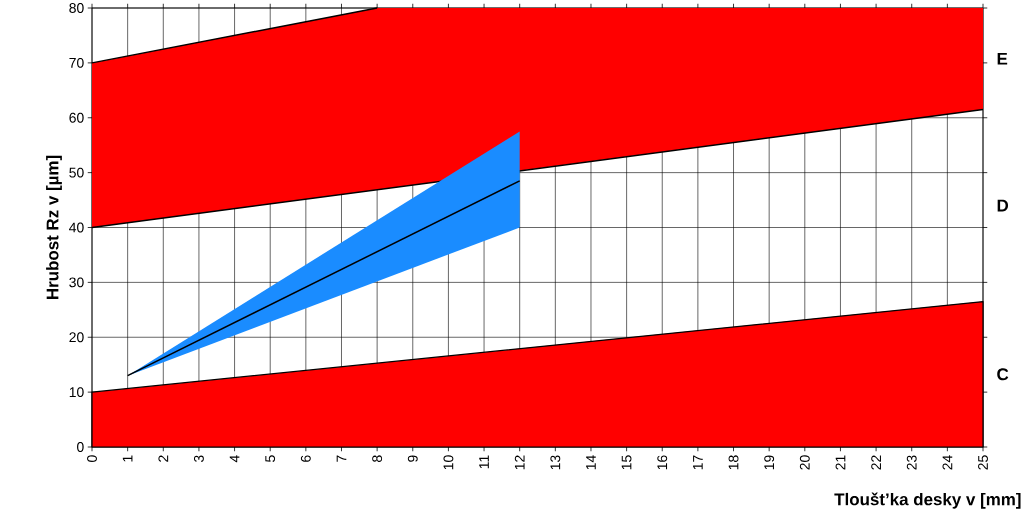  I want to click on x-tick-label: 25, so click(983, 462).